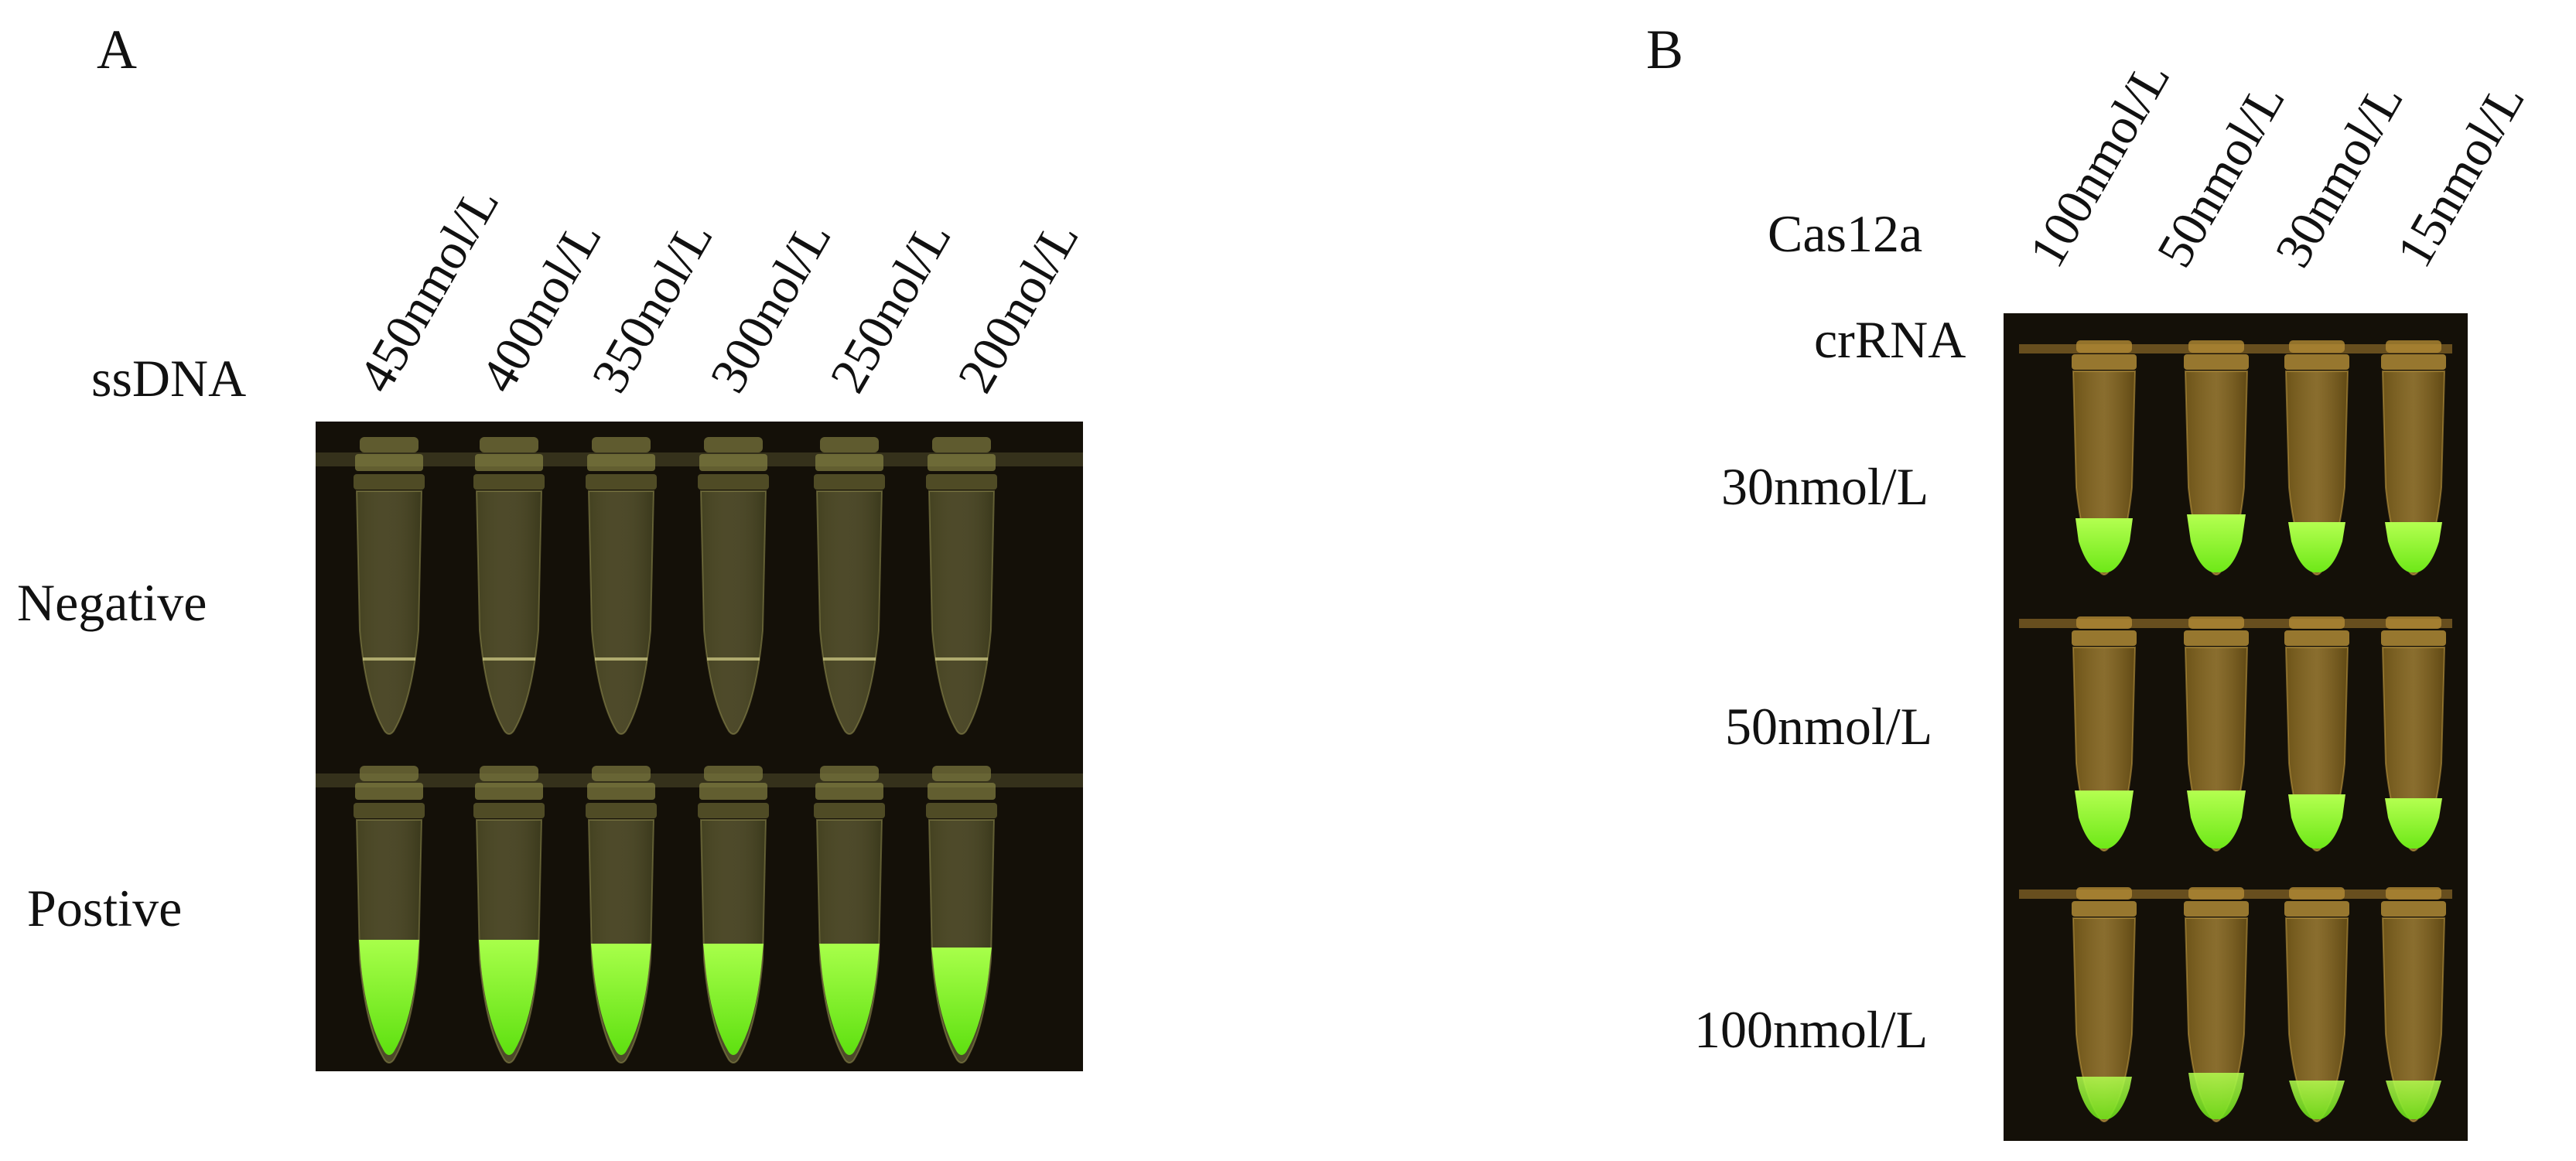 Image resolution: width=2576 pixels, height=1161 pixels. What do you see at coordinates (1665, 49) in the screenshot?
I see `panel-b-letter: B` at bounding box center [1665, 49].